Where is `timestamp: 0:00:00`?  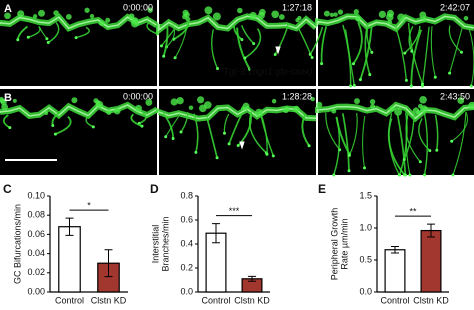 timestamp: 0:00:00 is located at coordinates (138, 7).